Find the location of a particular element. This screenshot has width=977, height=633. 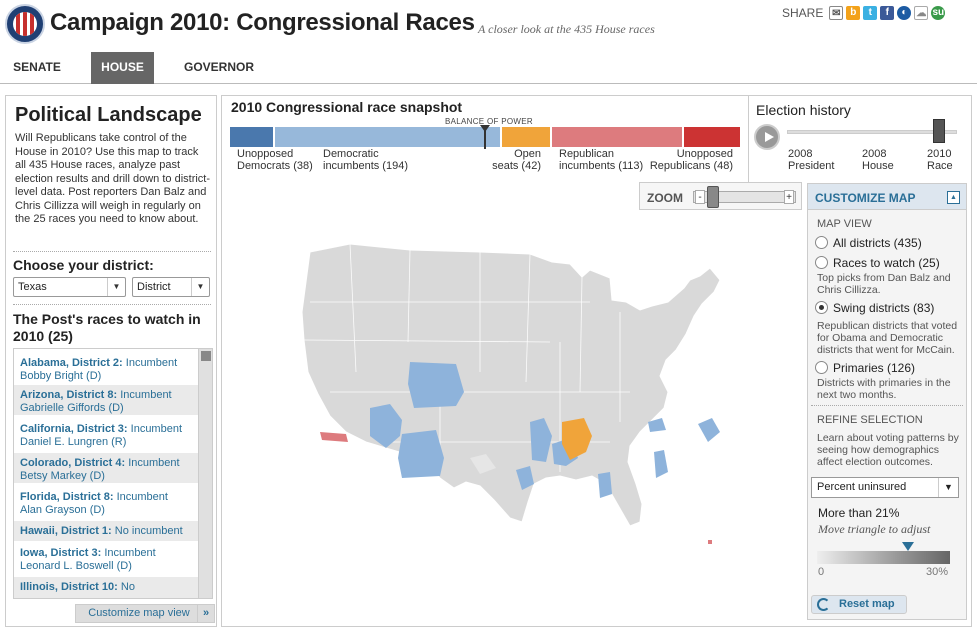

radio-all-districts: All districts (435) is located at coordinates (868, 243).